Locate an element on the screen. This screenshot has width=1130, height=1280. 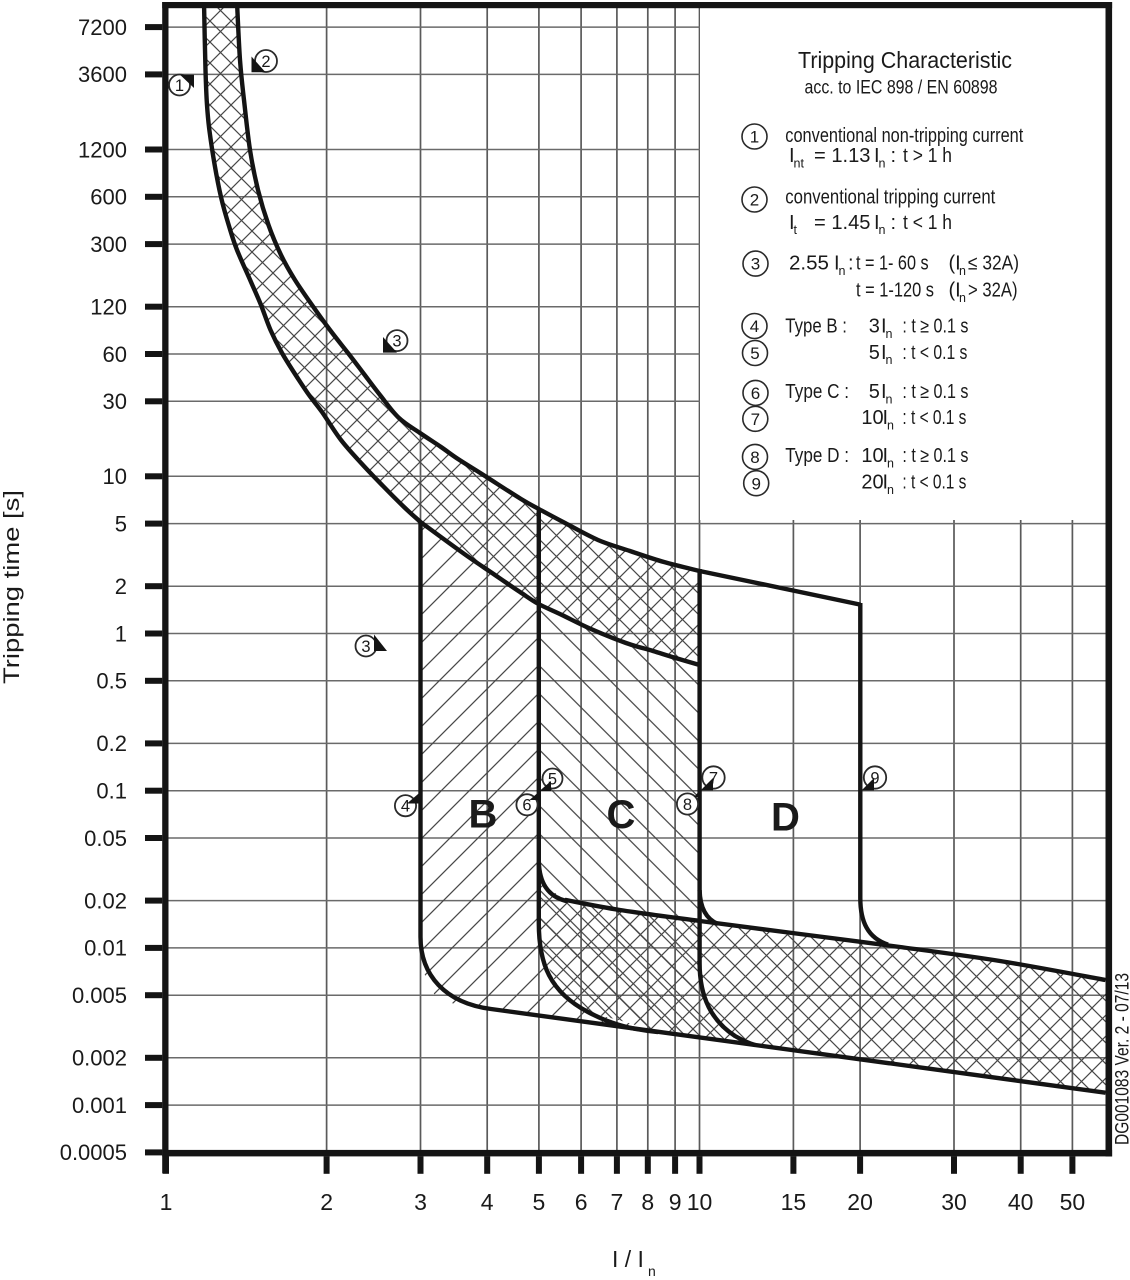
svg-text:conventional non-tripping curr: conventional non-tripping current is located at coordinates (904, 136).